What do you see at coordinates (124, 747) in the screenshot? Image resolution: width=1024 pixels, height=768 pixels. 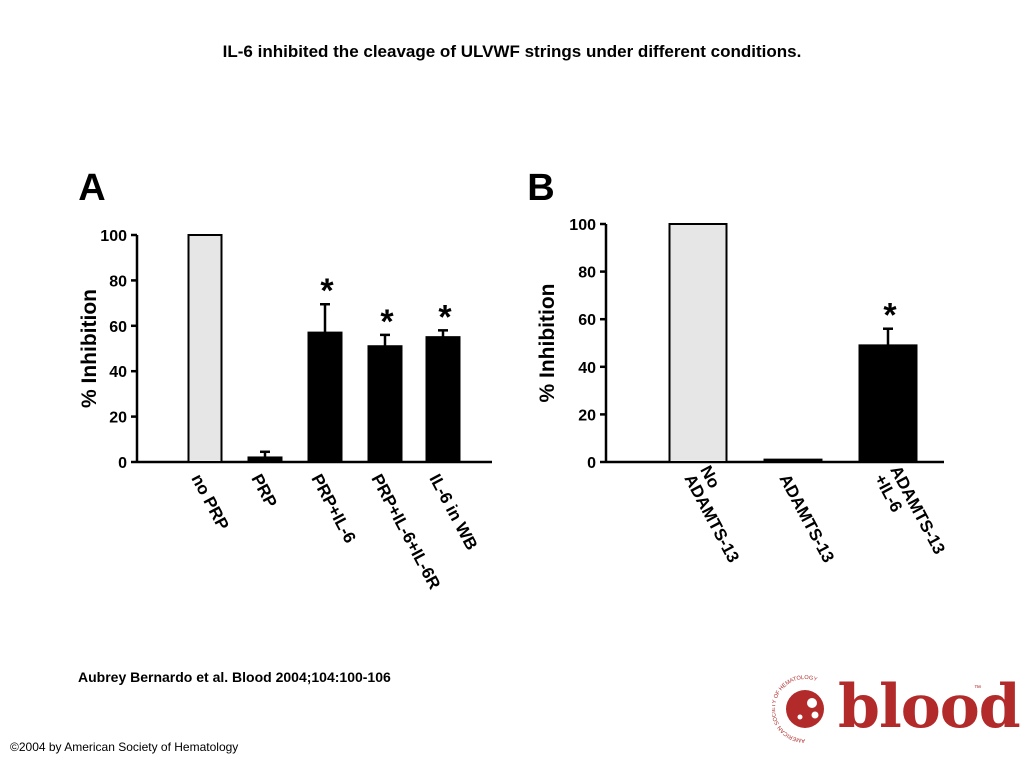 I see `copyright: ©2004 by American Society of Hematology` at bounding box center [124, 747].